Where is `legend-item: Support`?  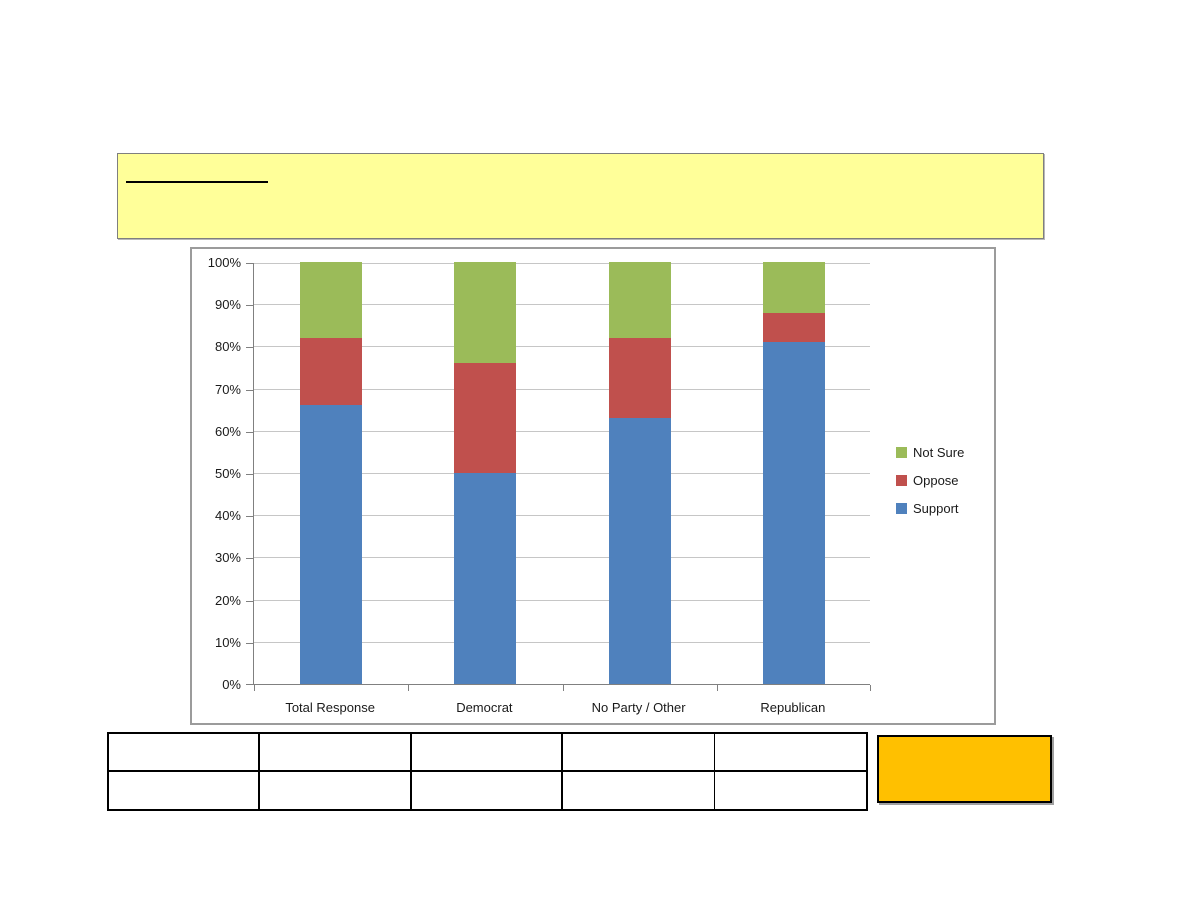 legend-item: Support is located at coordinates (930, 508).